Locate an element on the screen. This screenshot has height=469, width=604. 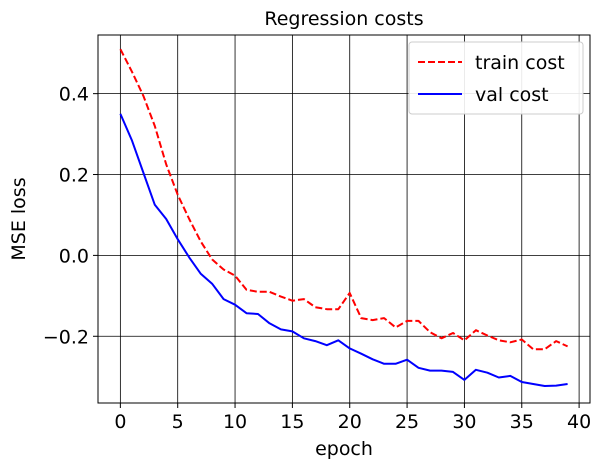
y-axis-label: MSE loss is located at coordinates (19, 218).